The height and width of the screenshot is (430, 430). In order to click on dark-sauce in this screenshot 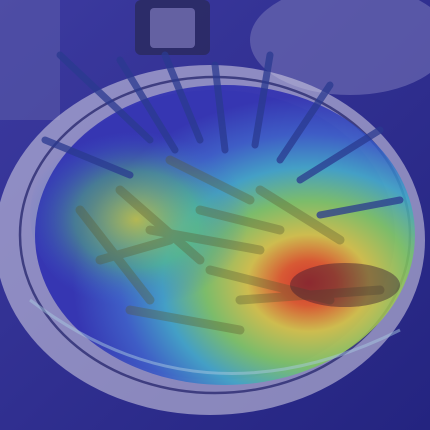, I will do `click(345, 285)`.